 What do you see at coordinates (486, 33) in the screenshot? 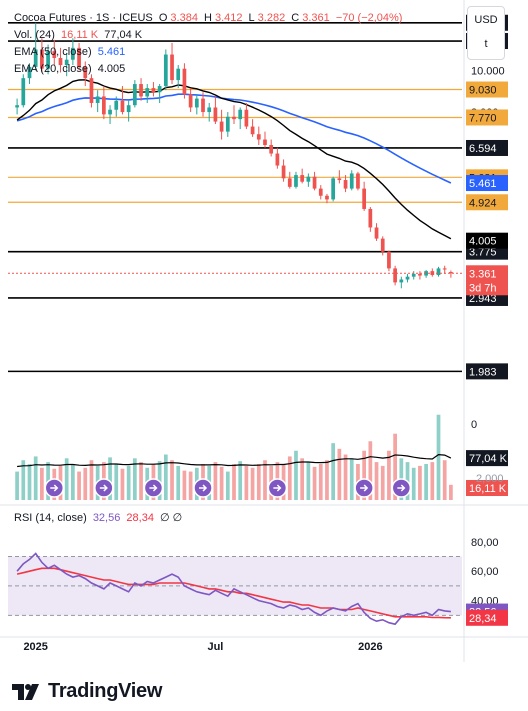
I see `currency-unit-selector: USD t` at bounding box center [486, 33].